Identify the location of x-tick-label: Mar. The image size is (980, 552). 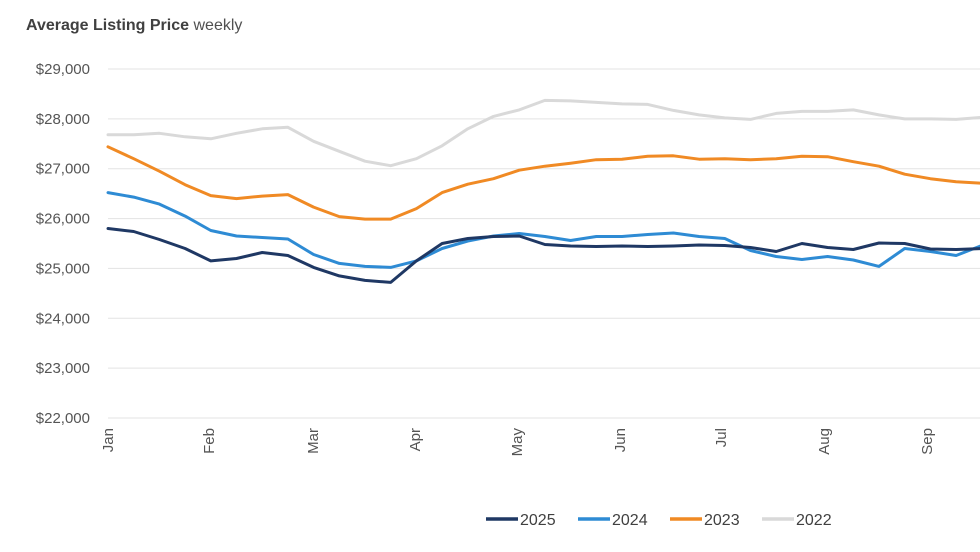
(313, 441).